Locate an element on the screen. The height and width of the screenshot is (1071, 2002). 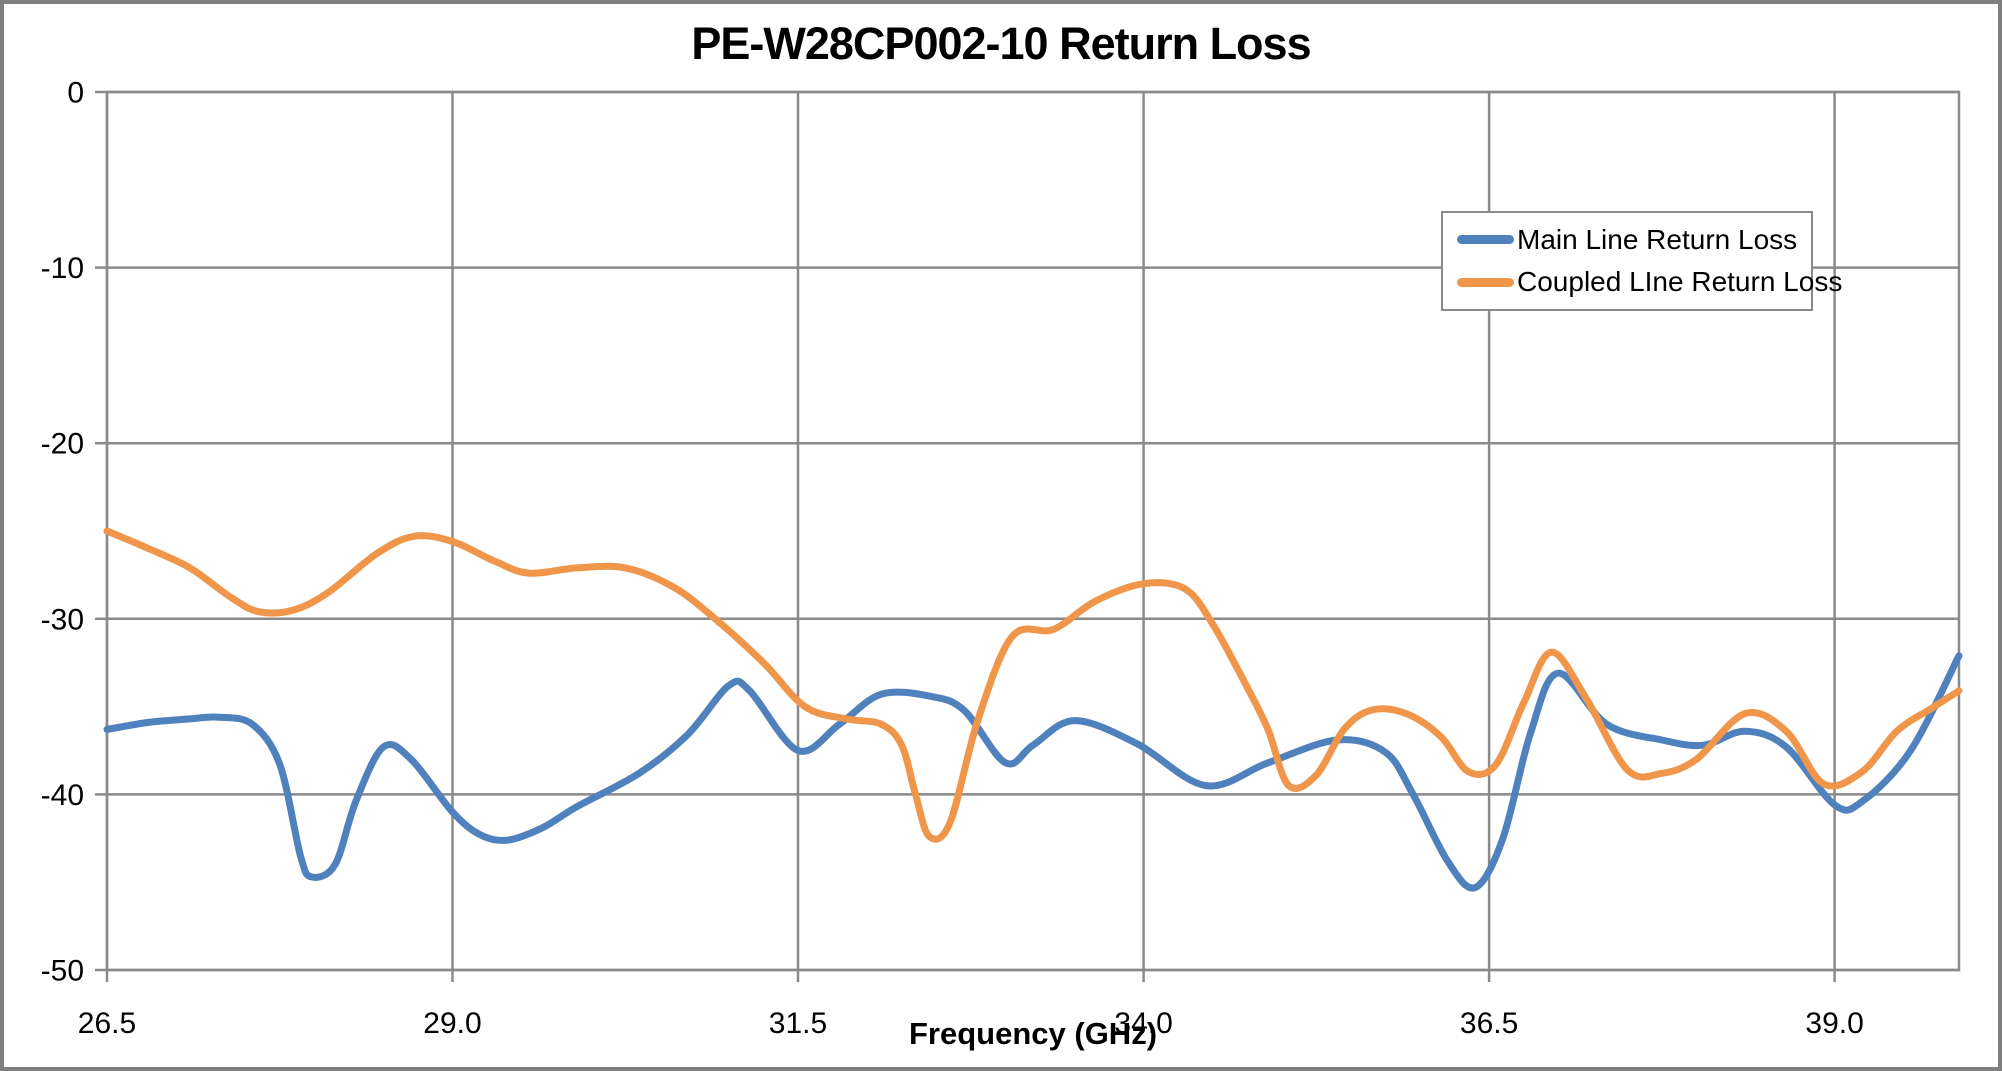
chart-title: PE-W28CP002-10 Return Loss is located at coordinates (1001, 43).